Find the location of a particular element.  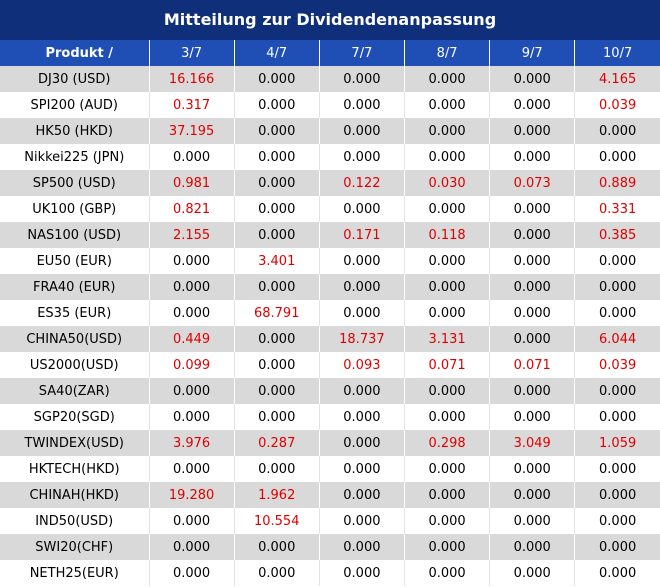

dividend-value: 2.155 is located at coordinates (191, 235).